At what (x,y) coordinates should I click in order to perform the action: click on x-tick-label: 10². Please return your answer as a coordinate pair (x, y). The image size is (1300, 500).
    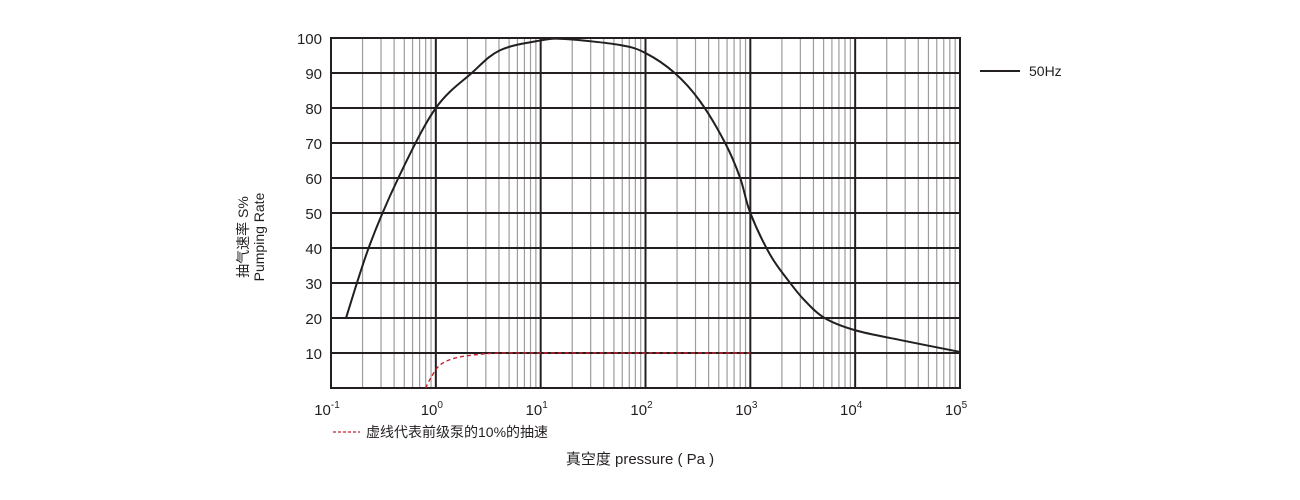
    Looking at the image, I should click on (641, 409).